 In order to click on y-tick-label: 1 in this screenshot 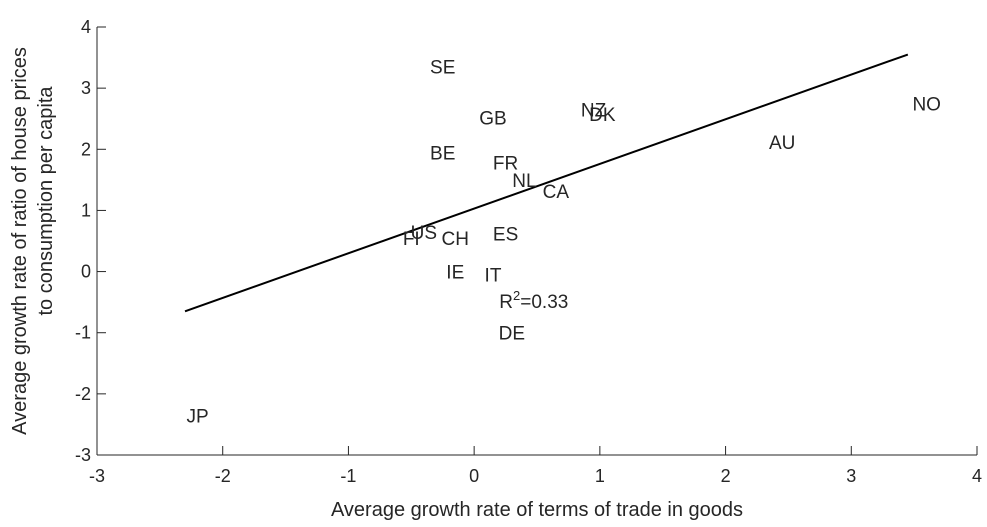, I will do `click(86, 210)`.